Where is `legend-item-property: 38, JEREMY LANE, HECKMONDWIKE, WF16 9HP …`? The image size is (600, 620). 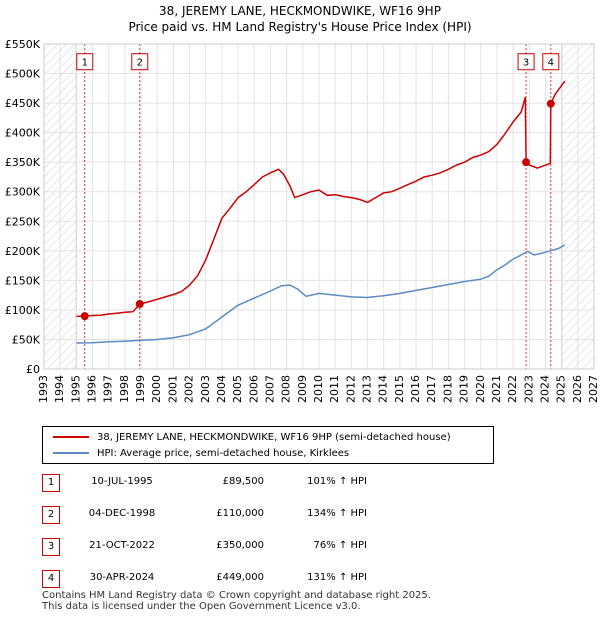 legend-item-property: 38, JEREMY LANE, HECKMONDWIKE, WF16 9HP … is located at coordinates (252, 437).